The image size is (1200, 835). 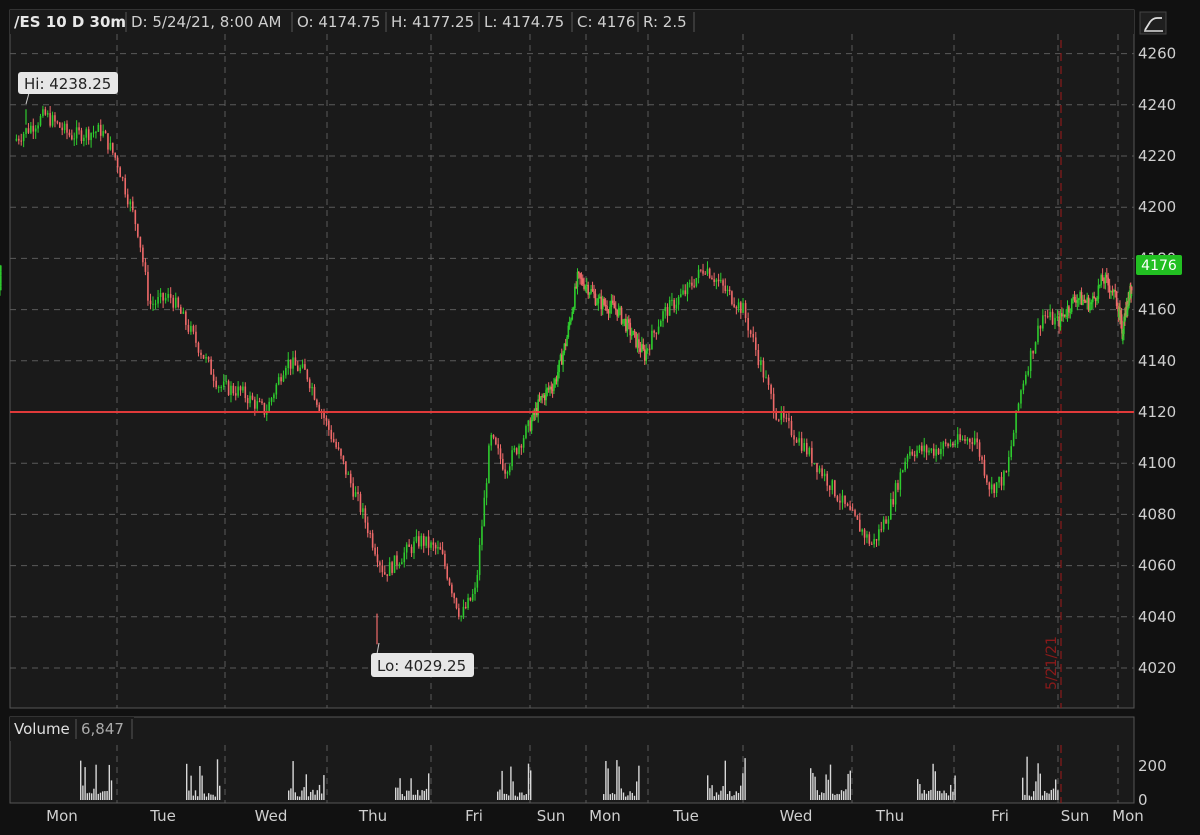 What do you see at coordinates (27, 98) in the screenshot?
I see `hi-callout-pointer` at bounding box center [27, 98].